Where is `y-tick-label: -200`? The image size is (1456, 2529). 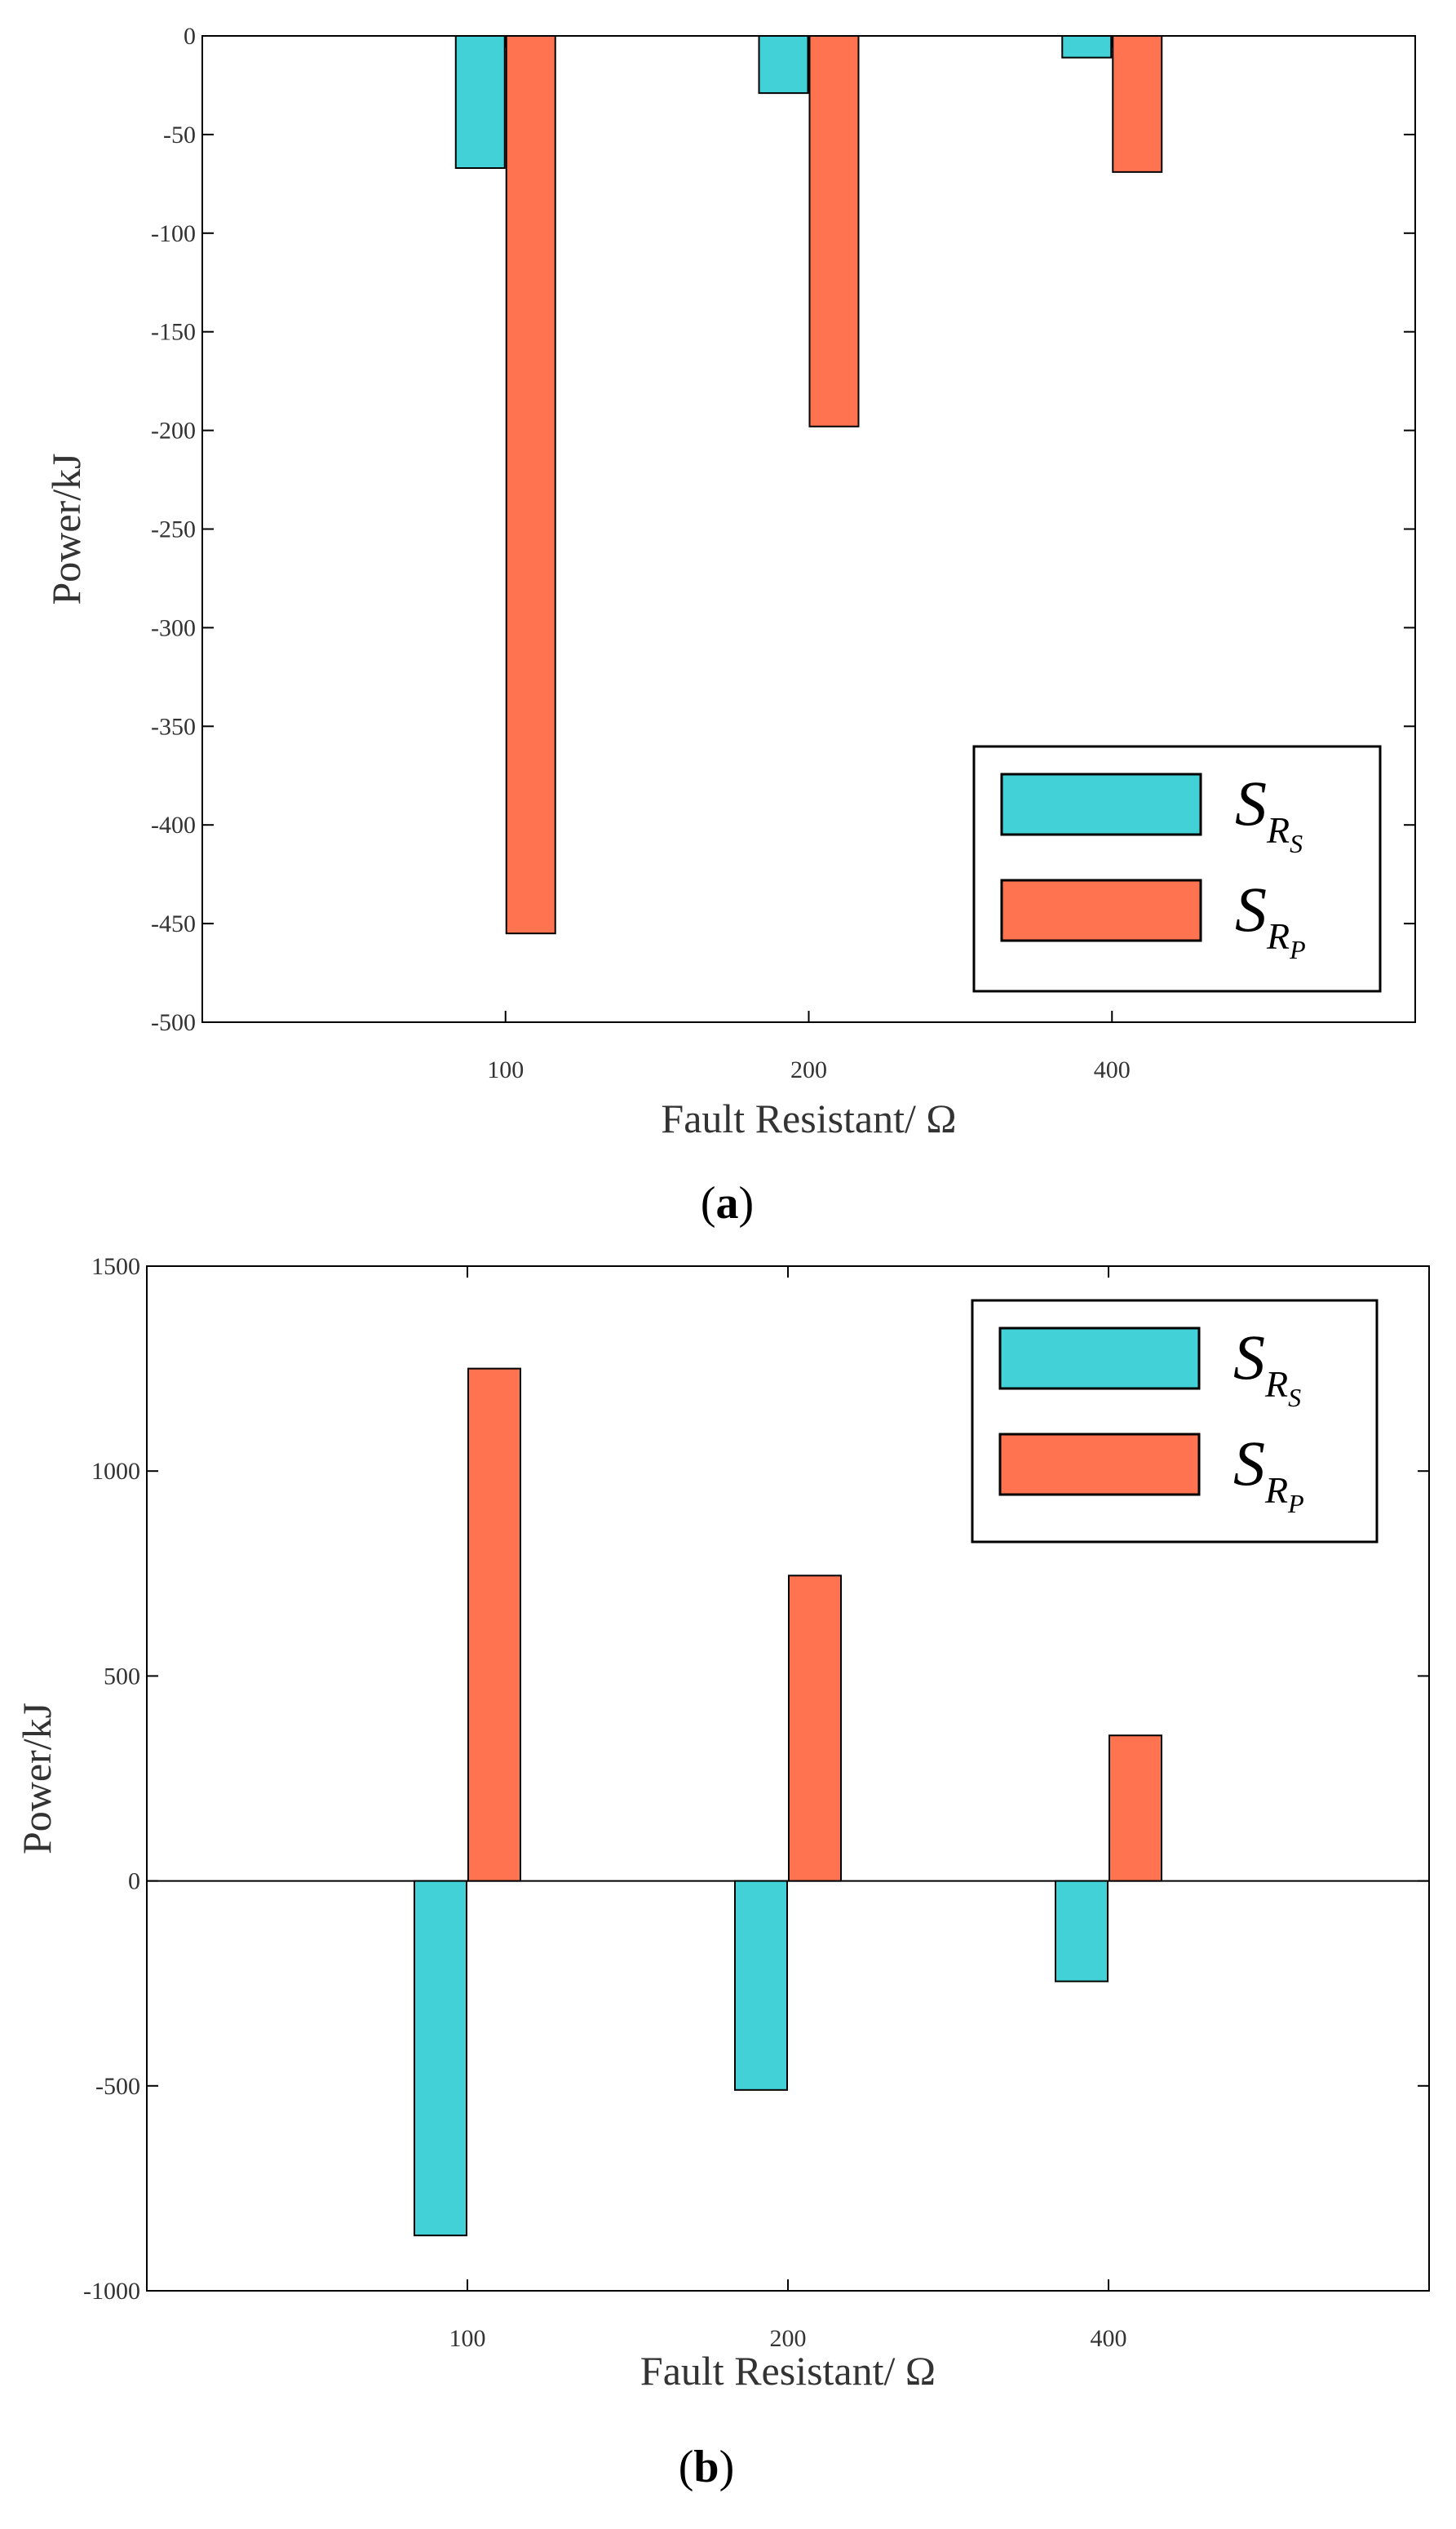 y-tick-label: -200 is located at coordinates (173, 431).